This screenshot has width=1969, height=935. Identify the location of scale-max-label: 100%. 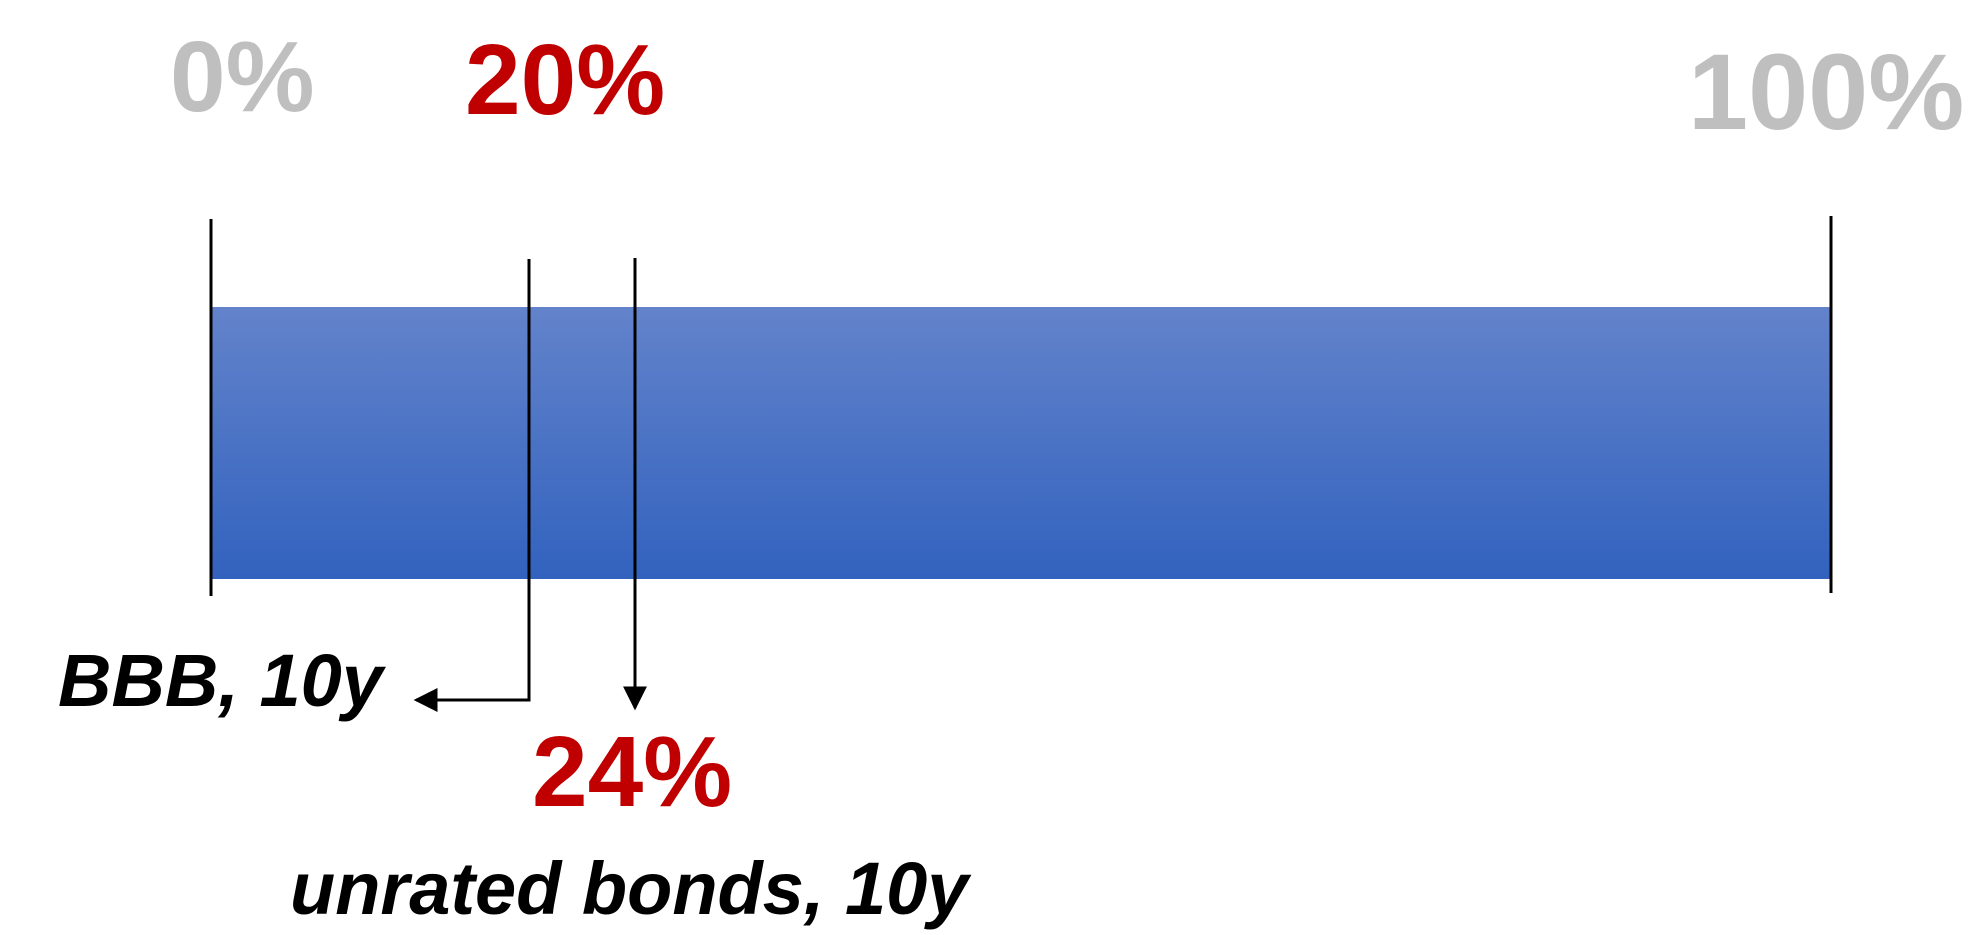
(1826, 91).